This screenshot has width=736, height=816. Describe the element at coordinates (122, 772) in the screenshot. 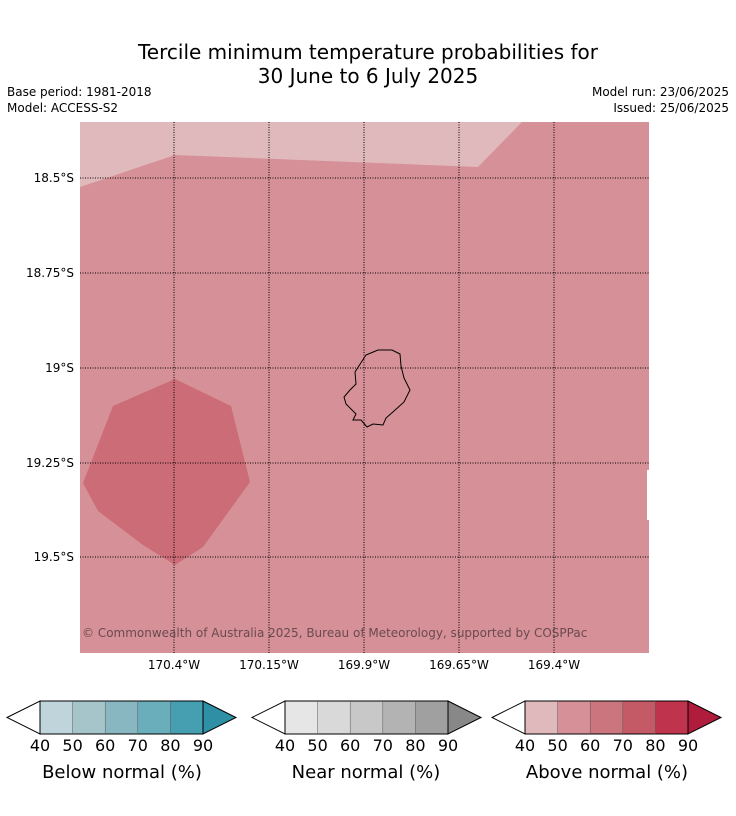

I see `below-normal-label: Below normal (%)` at that location.